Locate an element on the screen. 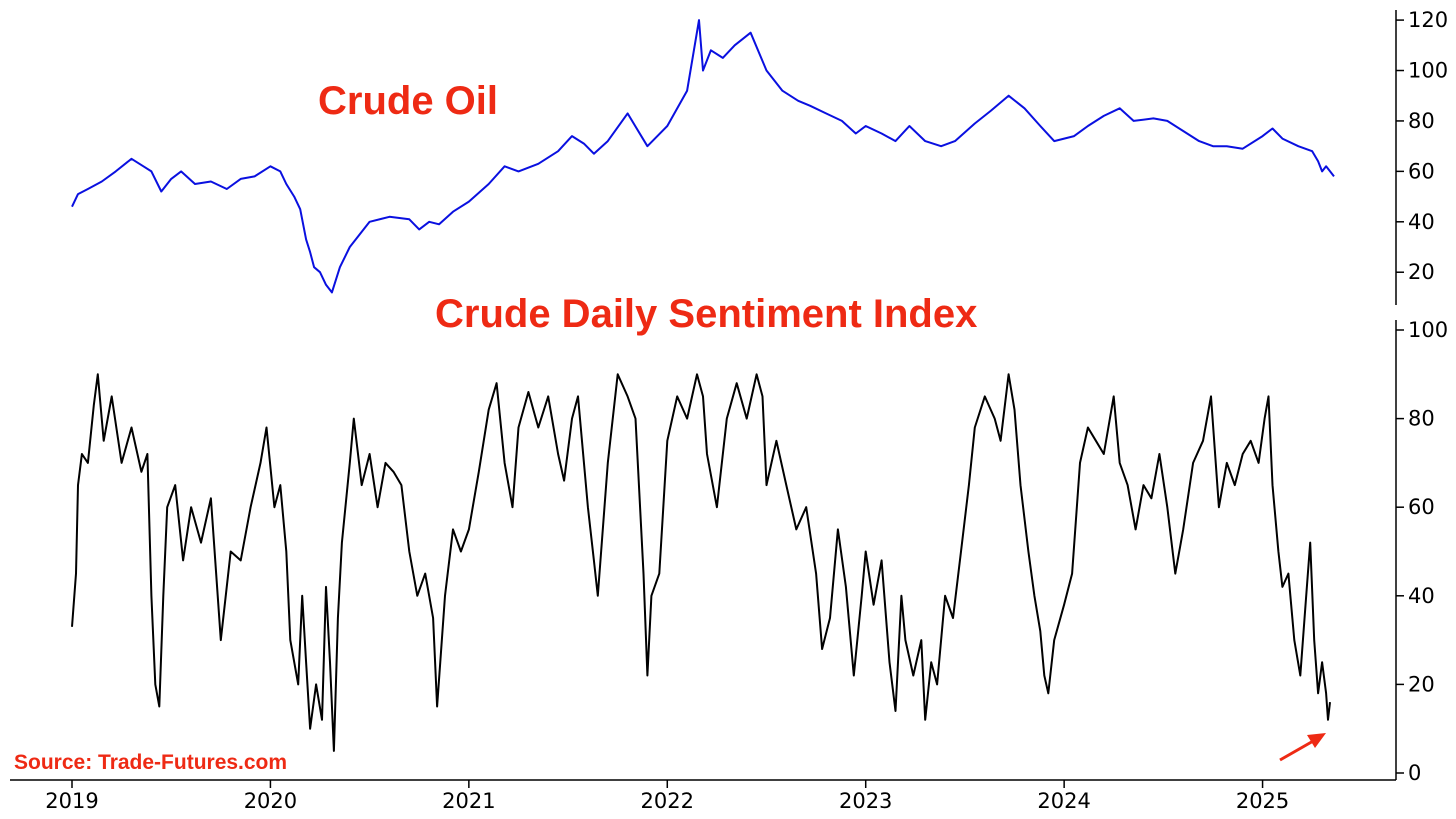 This screenshot has height=819, width=1456. oil-y-tick-label: 100 is located at coordinates (1428, 71).